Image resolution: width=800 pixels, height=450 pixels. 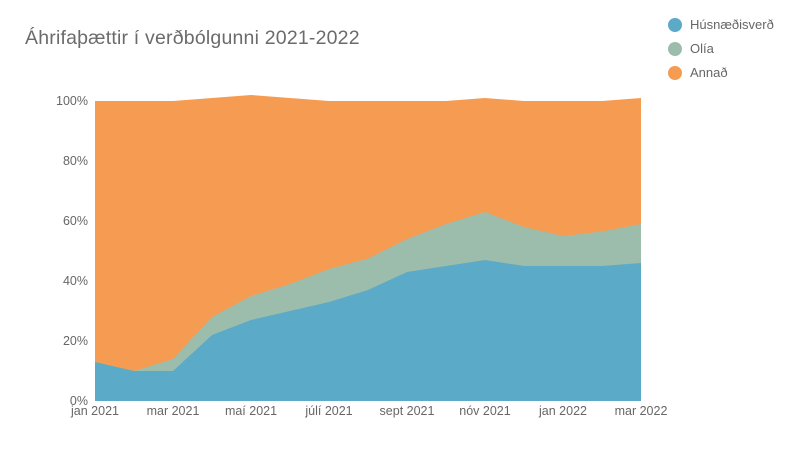 I want to click on legend-item-olia: Olía, so click(x=721, y=48).